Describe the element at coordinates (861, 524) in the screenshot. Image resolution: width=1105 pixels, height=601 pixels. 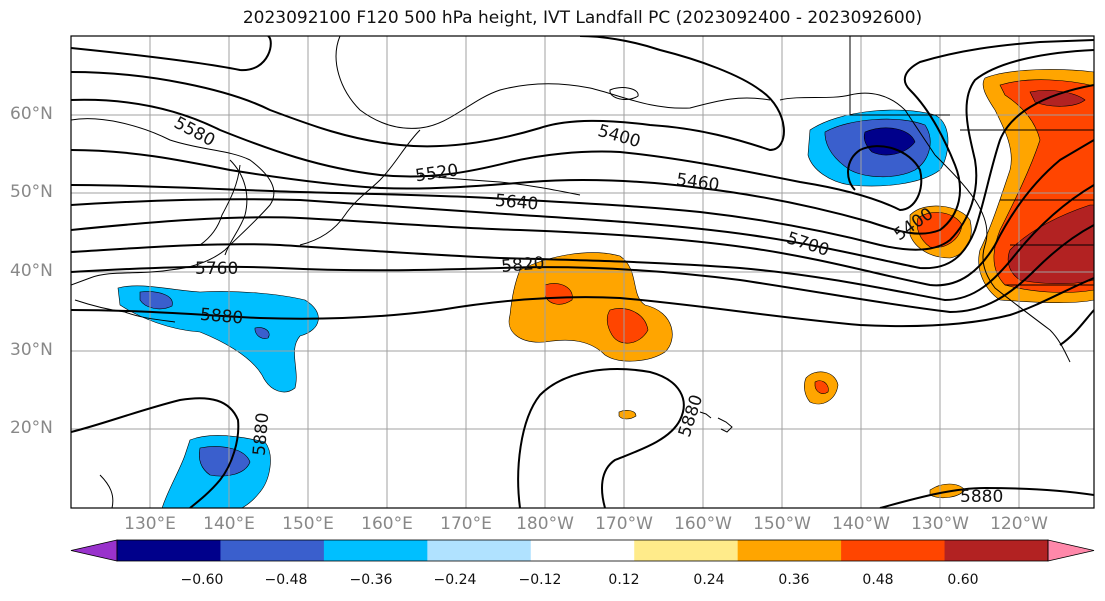
I see `lon-label: 140°W` at that location.